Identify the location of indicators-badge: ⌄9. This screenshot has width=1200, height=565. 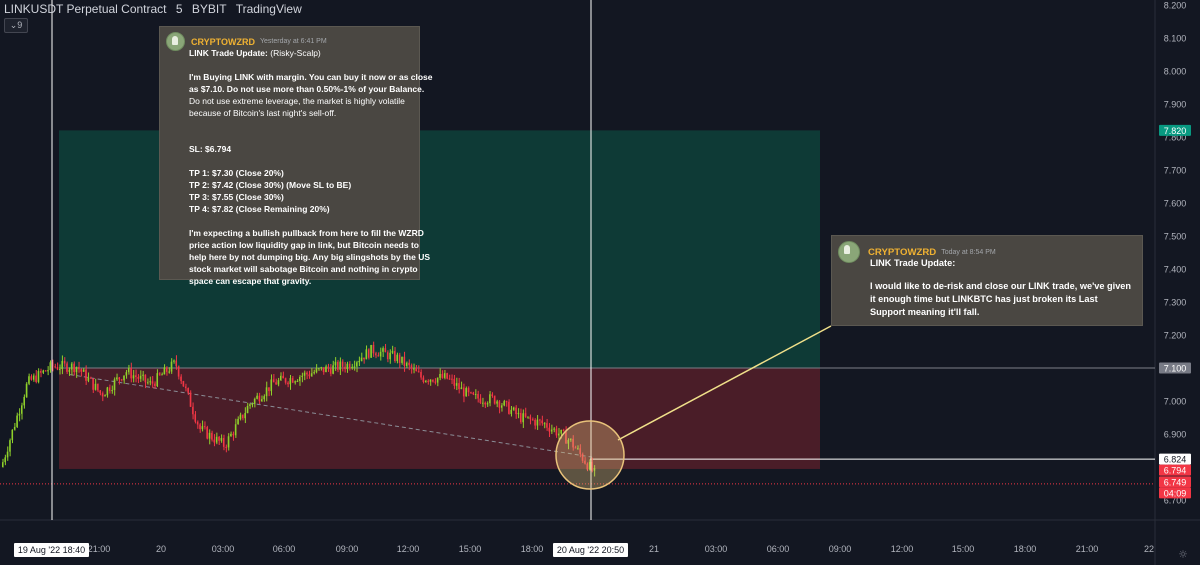
(16, 25).